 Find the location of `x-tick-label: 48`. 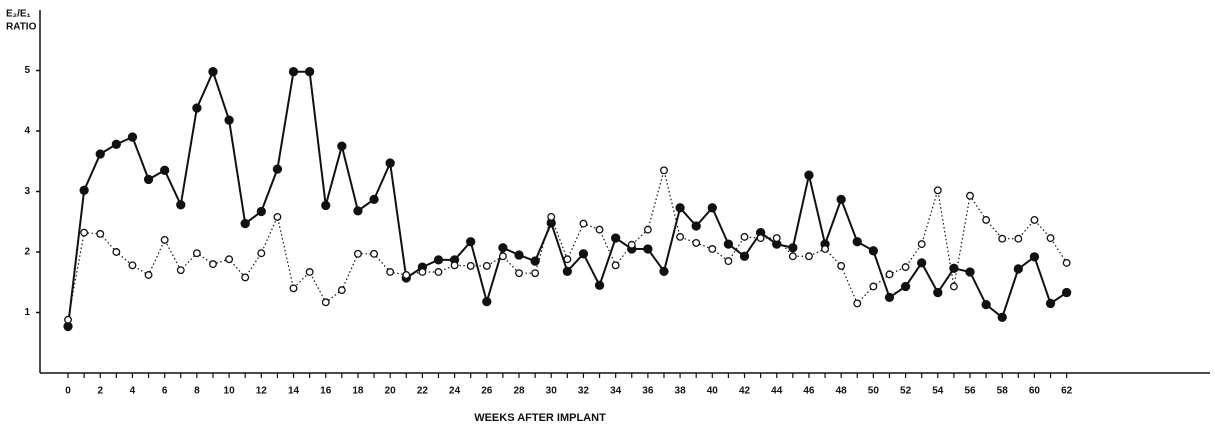

x-tick-label: 48 is located at coordinates (842, 391).